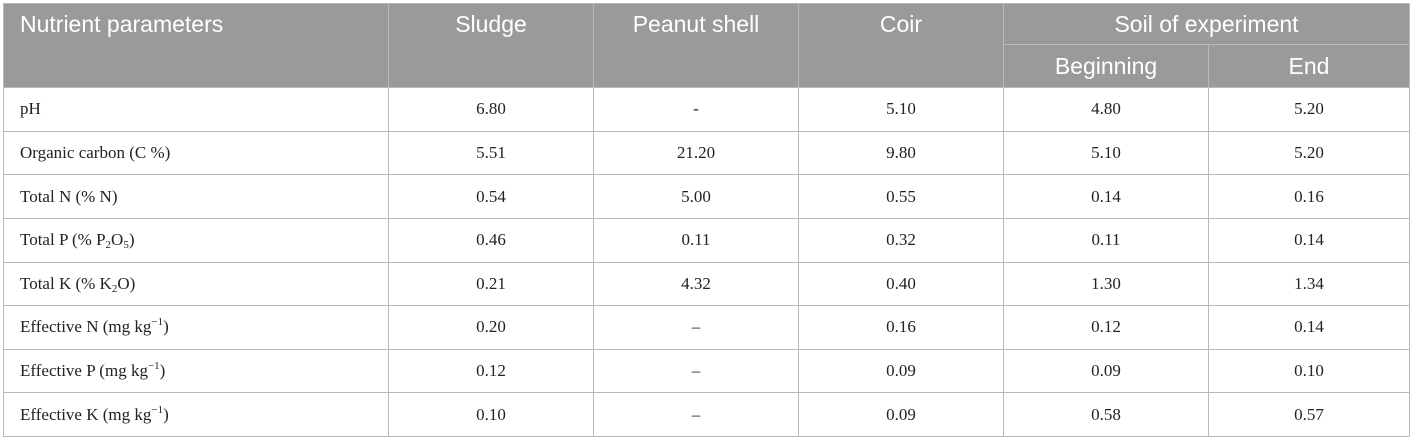 The width and height of the screenshot is (1411, 440). Describe the element at coordinates (126, 245) in the screenshot. I see `subscript: 5` at that location.